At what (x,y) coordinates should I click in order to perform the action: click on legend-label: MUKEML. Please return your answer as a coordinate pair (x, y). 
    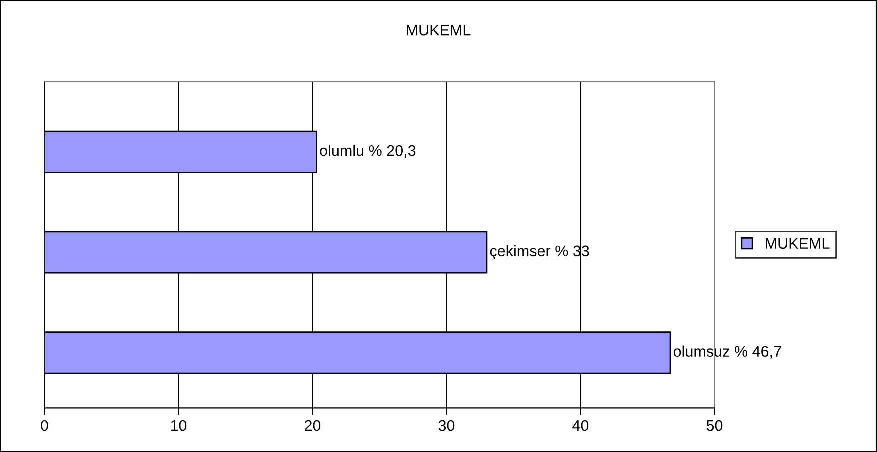
    Looking at the image, I should click on (798, 244).